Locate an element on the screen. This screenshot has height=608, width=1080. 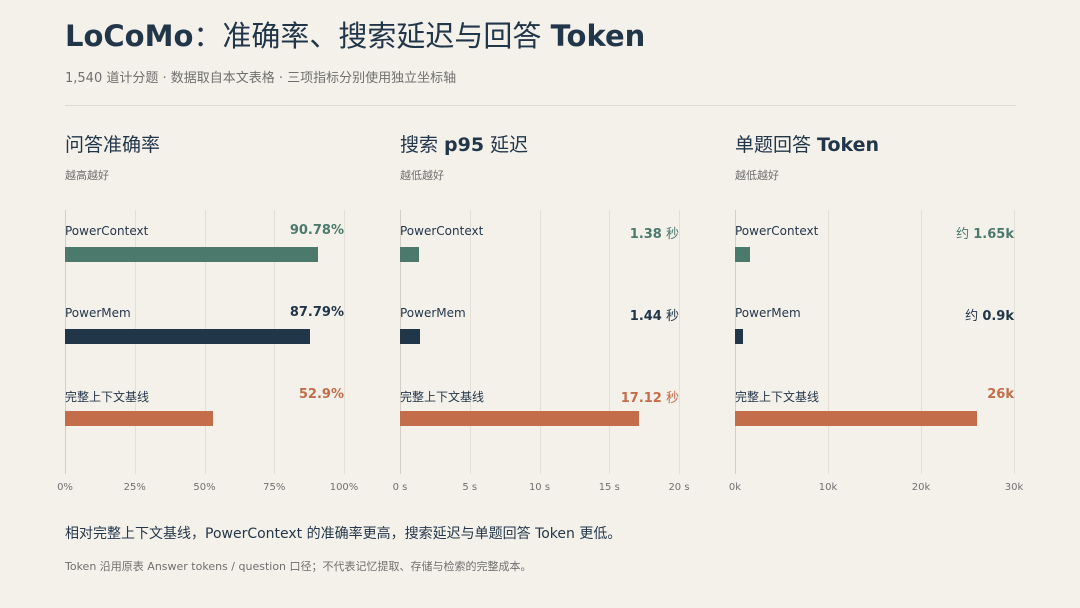
tick-label: 50% is located at coordinates (204, 487).